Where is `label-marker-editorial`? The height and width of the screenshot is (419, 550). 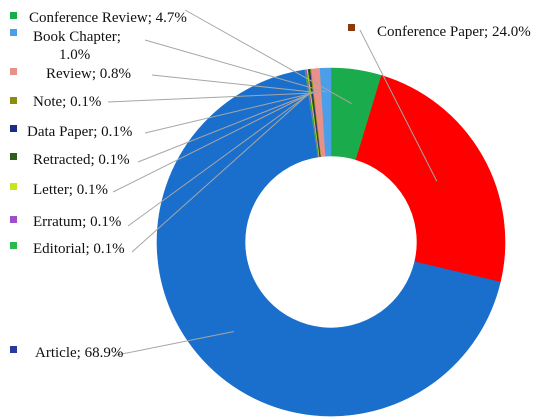
label-marker-editorial is located at coordinates (13, 245).